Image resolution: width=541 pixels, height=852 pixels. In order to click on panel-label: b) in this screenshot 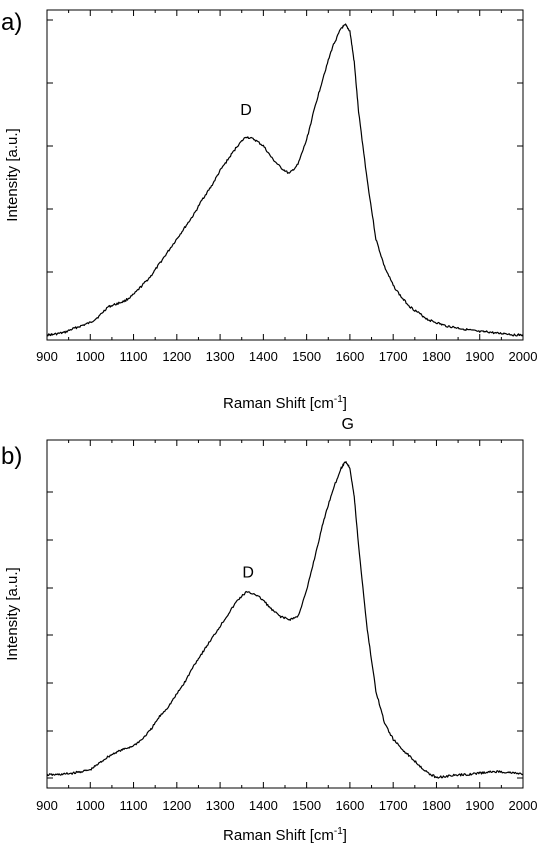, I will do `click(11, 456)`.